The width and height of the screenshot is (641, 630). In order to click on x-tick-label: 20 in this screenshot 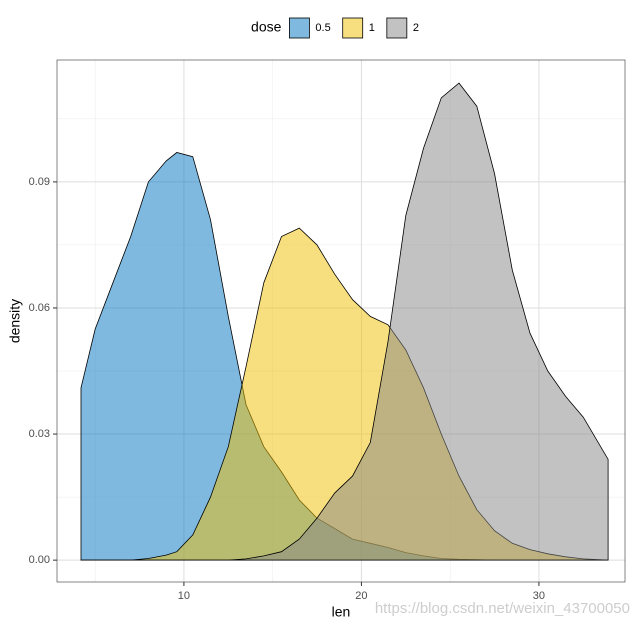, I will do `click(361, 596)`.